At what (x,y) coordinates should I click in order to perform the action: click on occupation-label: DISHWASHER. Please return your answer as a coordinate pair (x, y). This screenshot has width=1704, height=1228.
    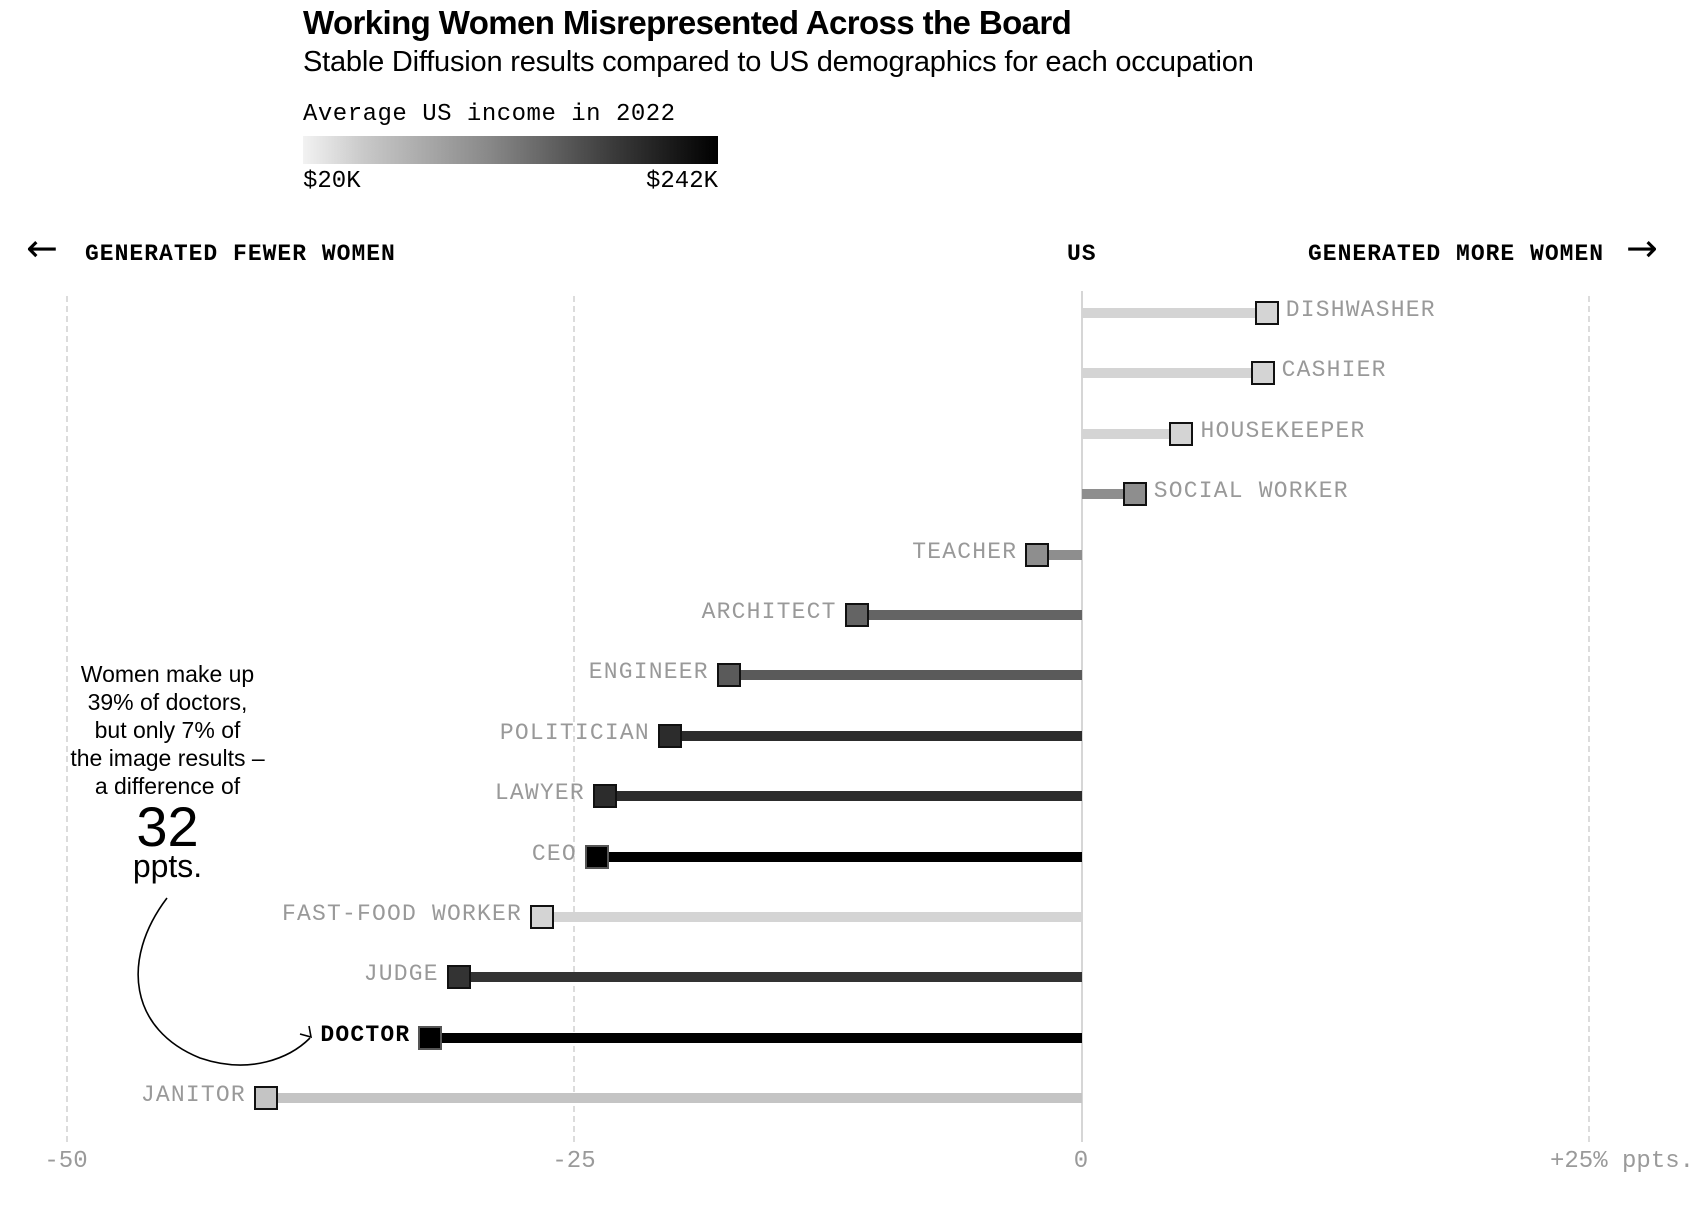
    Looking at the image, I should click on (1360, 310).